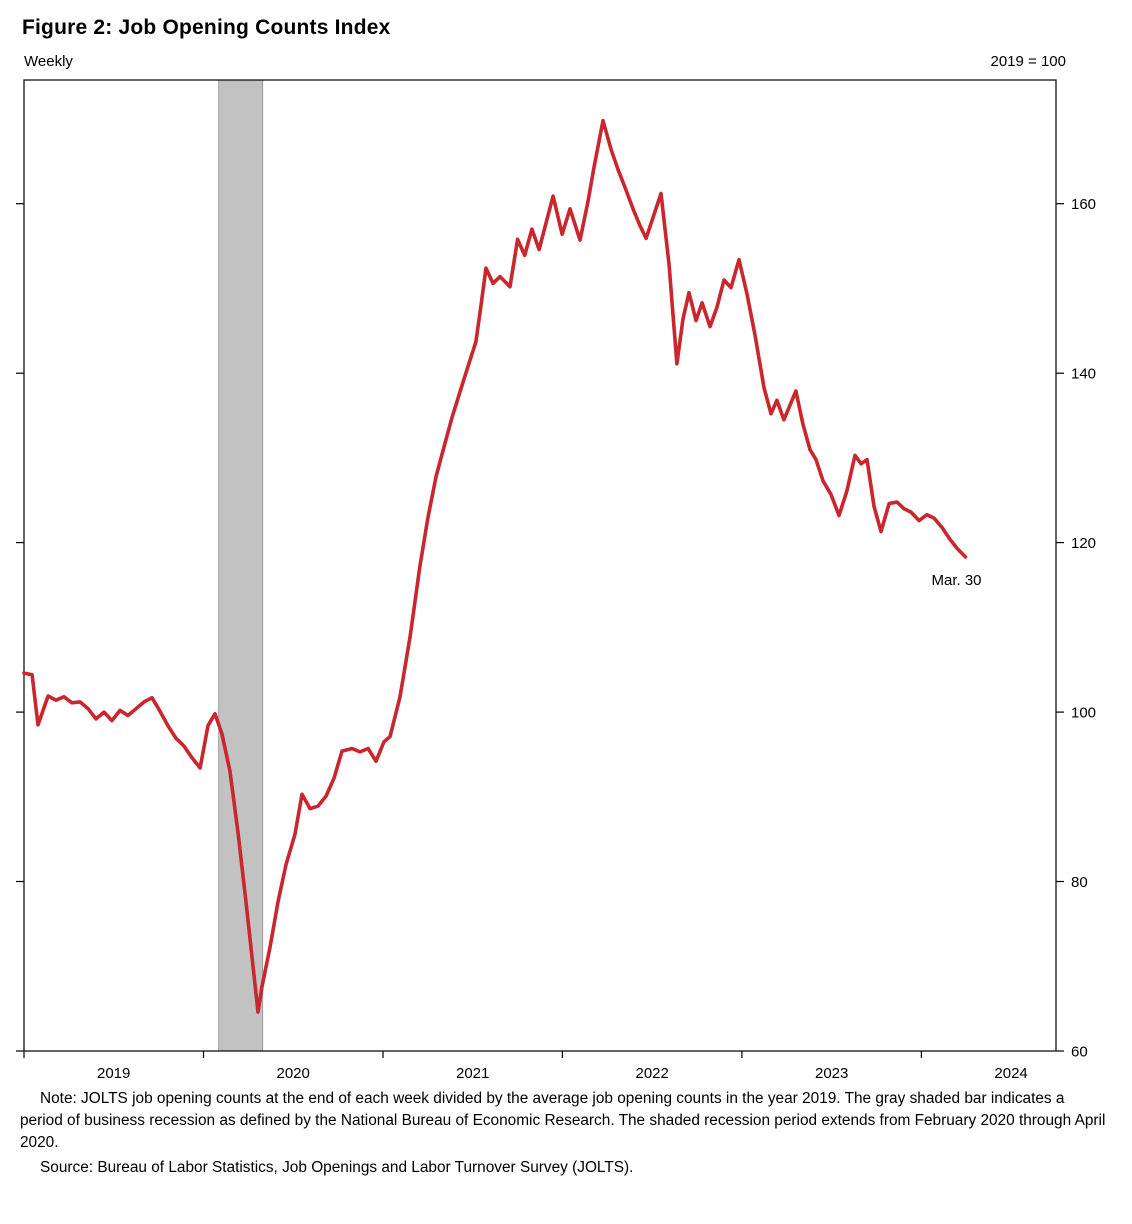 The image size is (1132, 1224). I want to click on x-axis-year-label: 2021, so click(472, 1073).